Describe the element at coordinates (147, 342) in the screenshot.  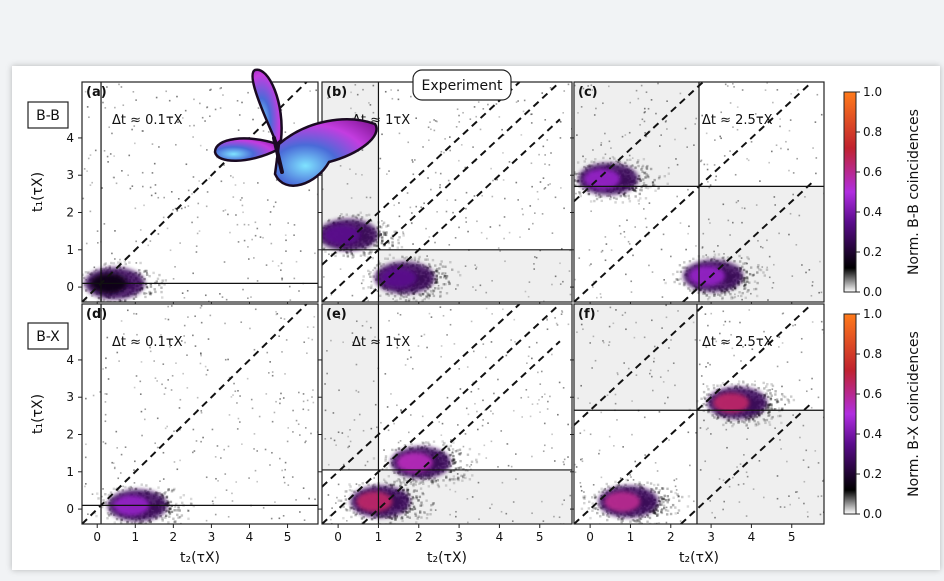
I see `panel-annotation: Δt ≈ 0.1τX` at that location.